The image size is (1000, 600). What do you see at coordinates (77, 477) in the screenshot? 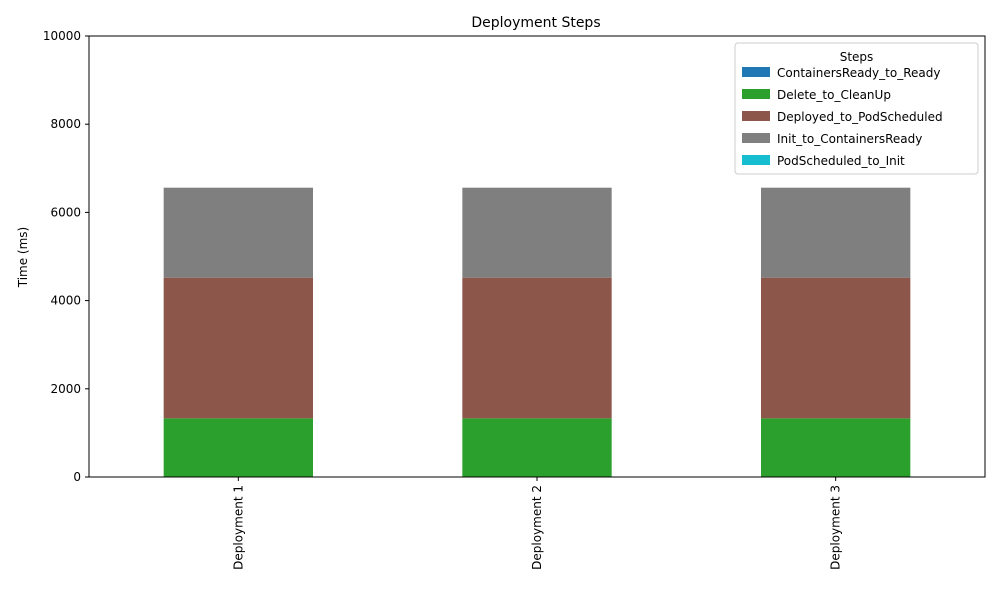
I see `y-tick-label: 0` at bounding box center [77, 477].